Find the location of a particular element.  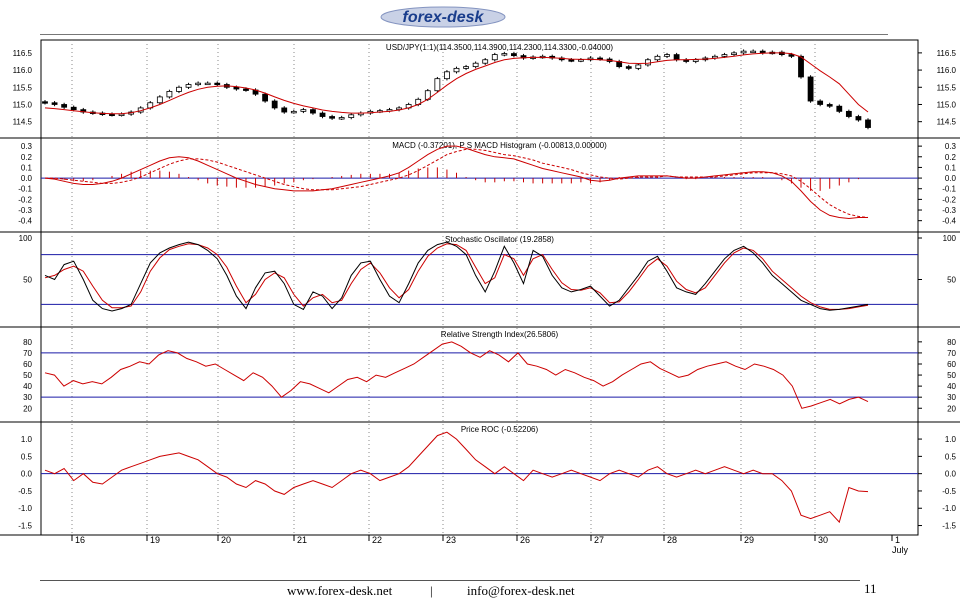

y-tick-label-right: 0.1 is located at coordinates (951, 167).